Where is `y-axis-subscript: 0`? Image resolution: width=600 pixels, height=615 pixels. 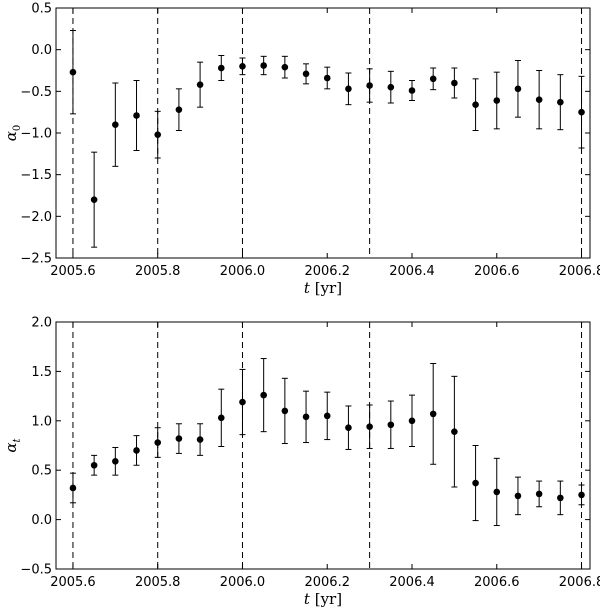
y-axis-subscript: 0 is located at coordinates (17, 128).